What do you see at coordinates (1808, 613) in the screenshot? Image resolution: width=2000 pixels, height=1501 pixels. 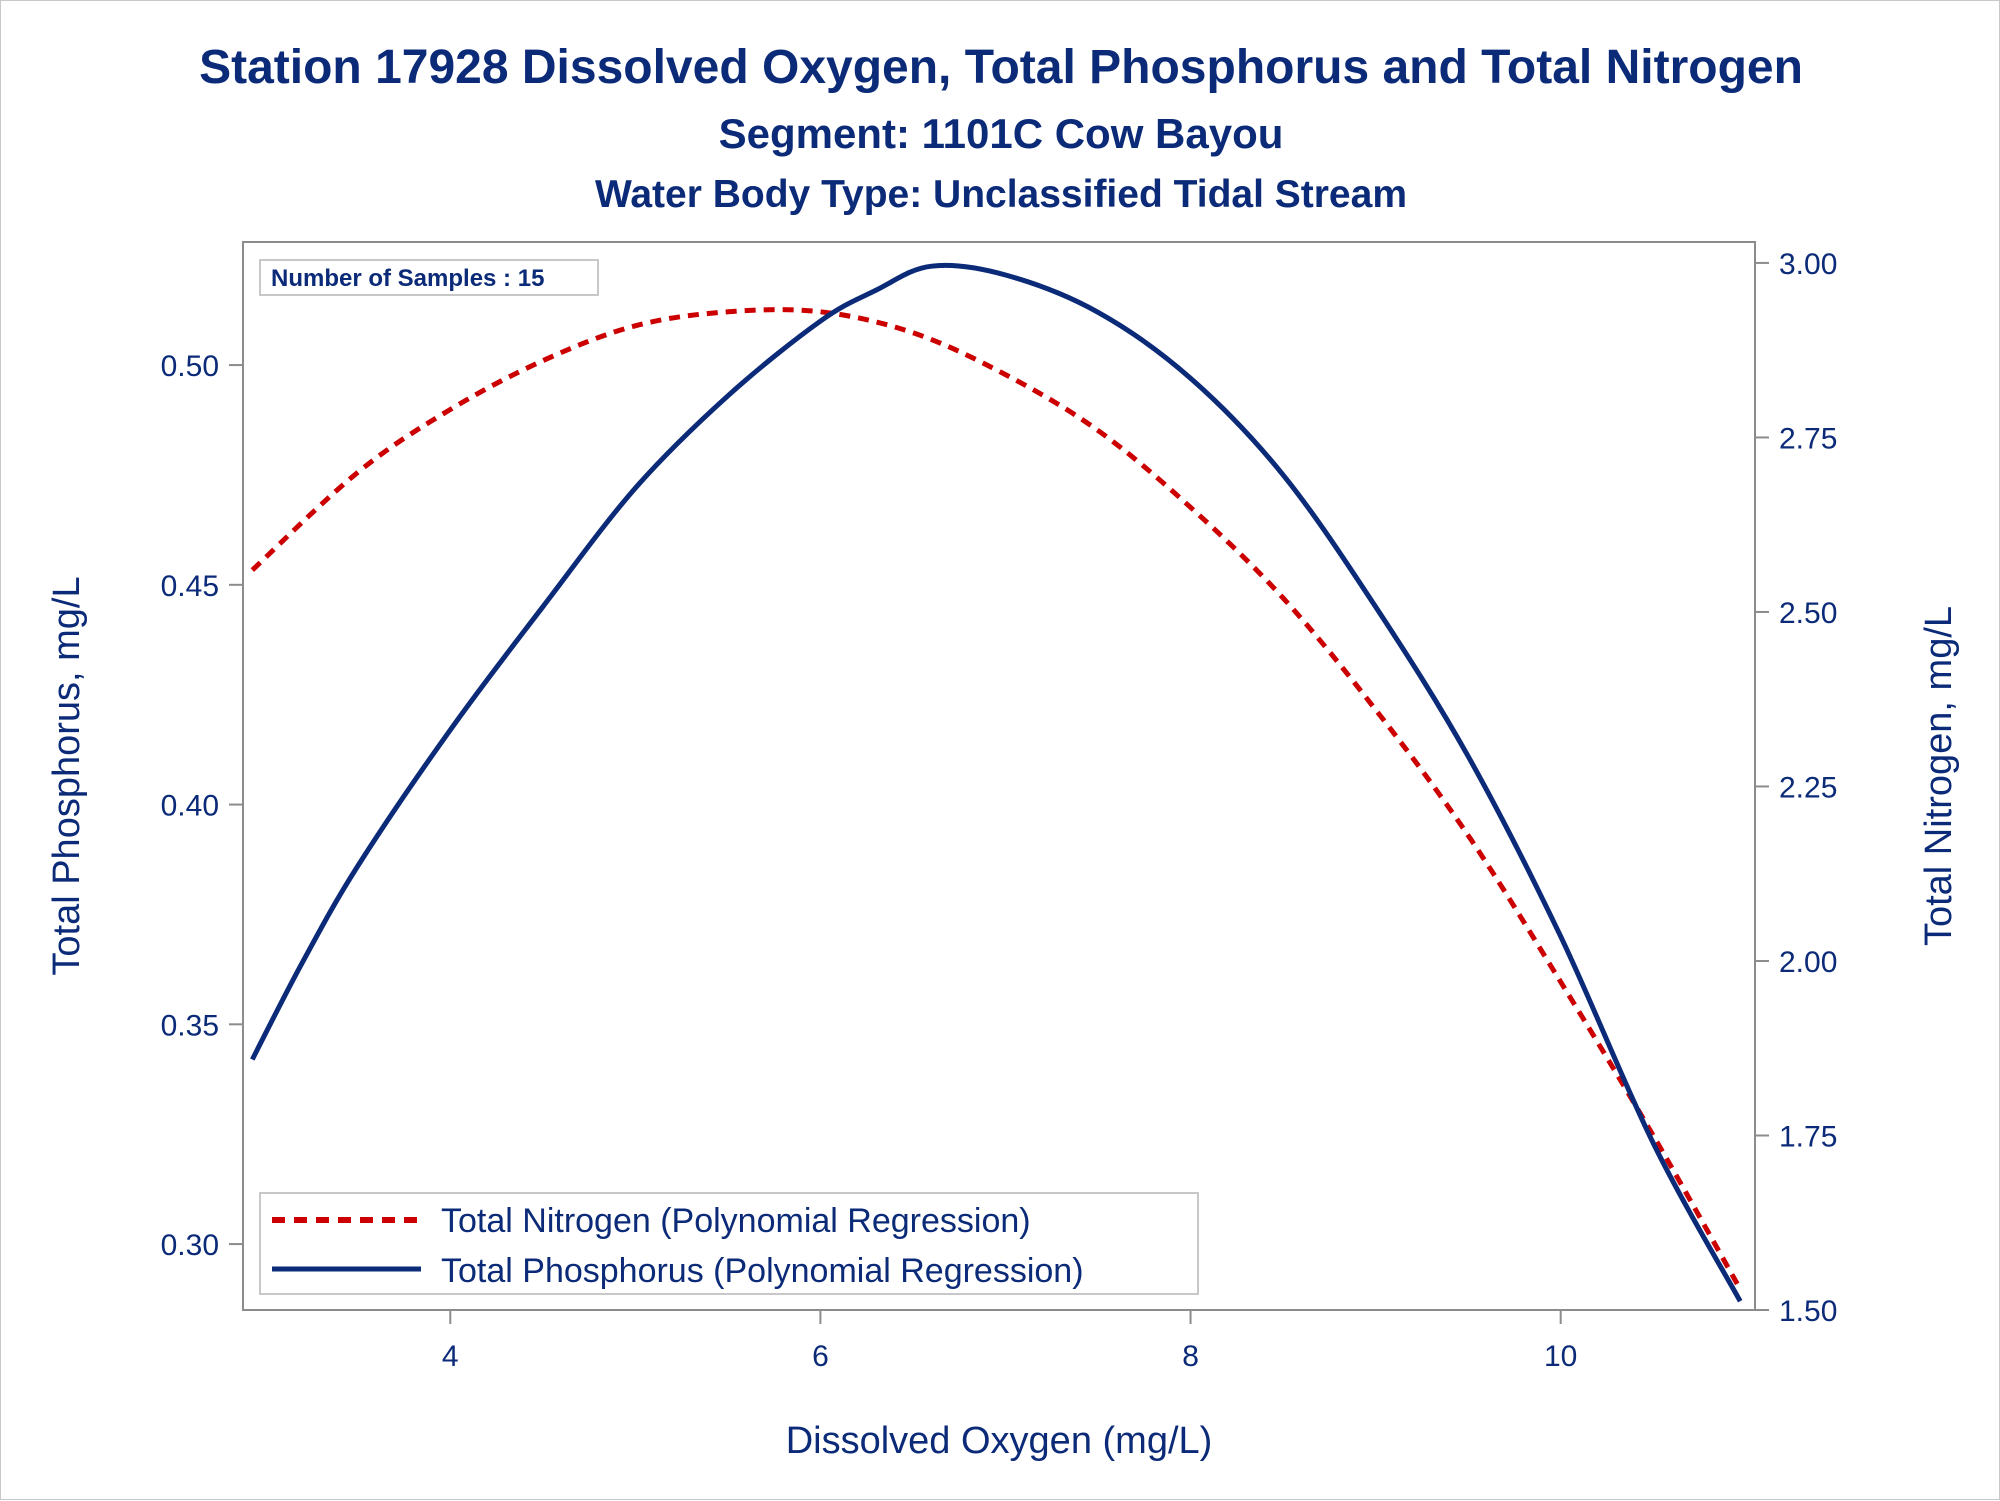 I see `y-right-tick-label: 2.50` at bounding box center [1808, 613].